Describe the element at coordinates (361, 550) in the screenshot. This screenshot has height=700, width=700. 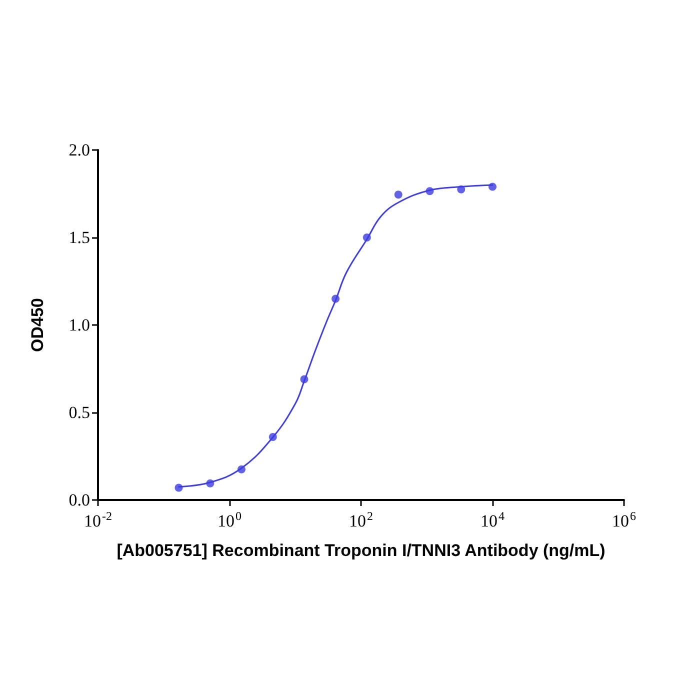
I see `x-axis-title: [Ab005751] Recombinant Troponin I/TNNI3 Antibody (ng/mL)` at that location.